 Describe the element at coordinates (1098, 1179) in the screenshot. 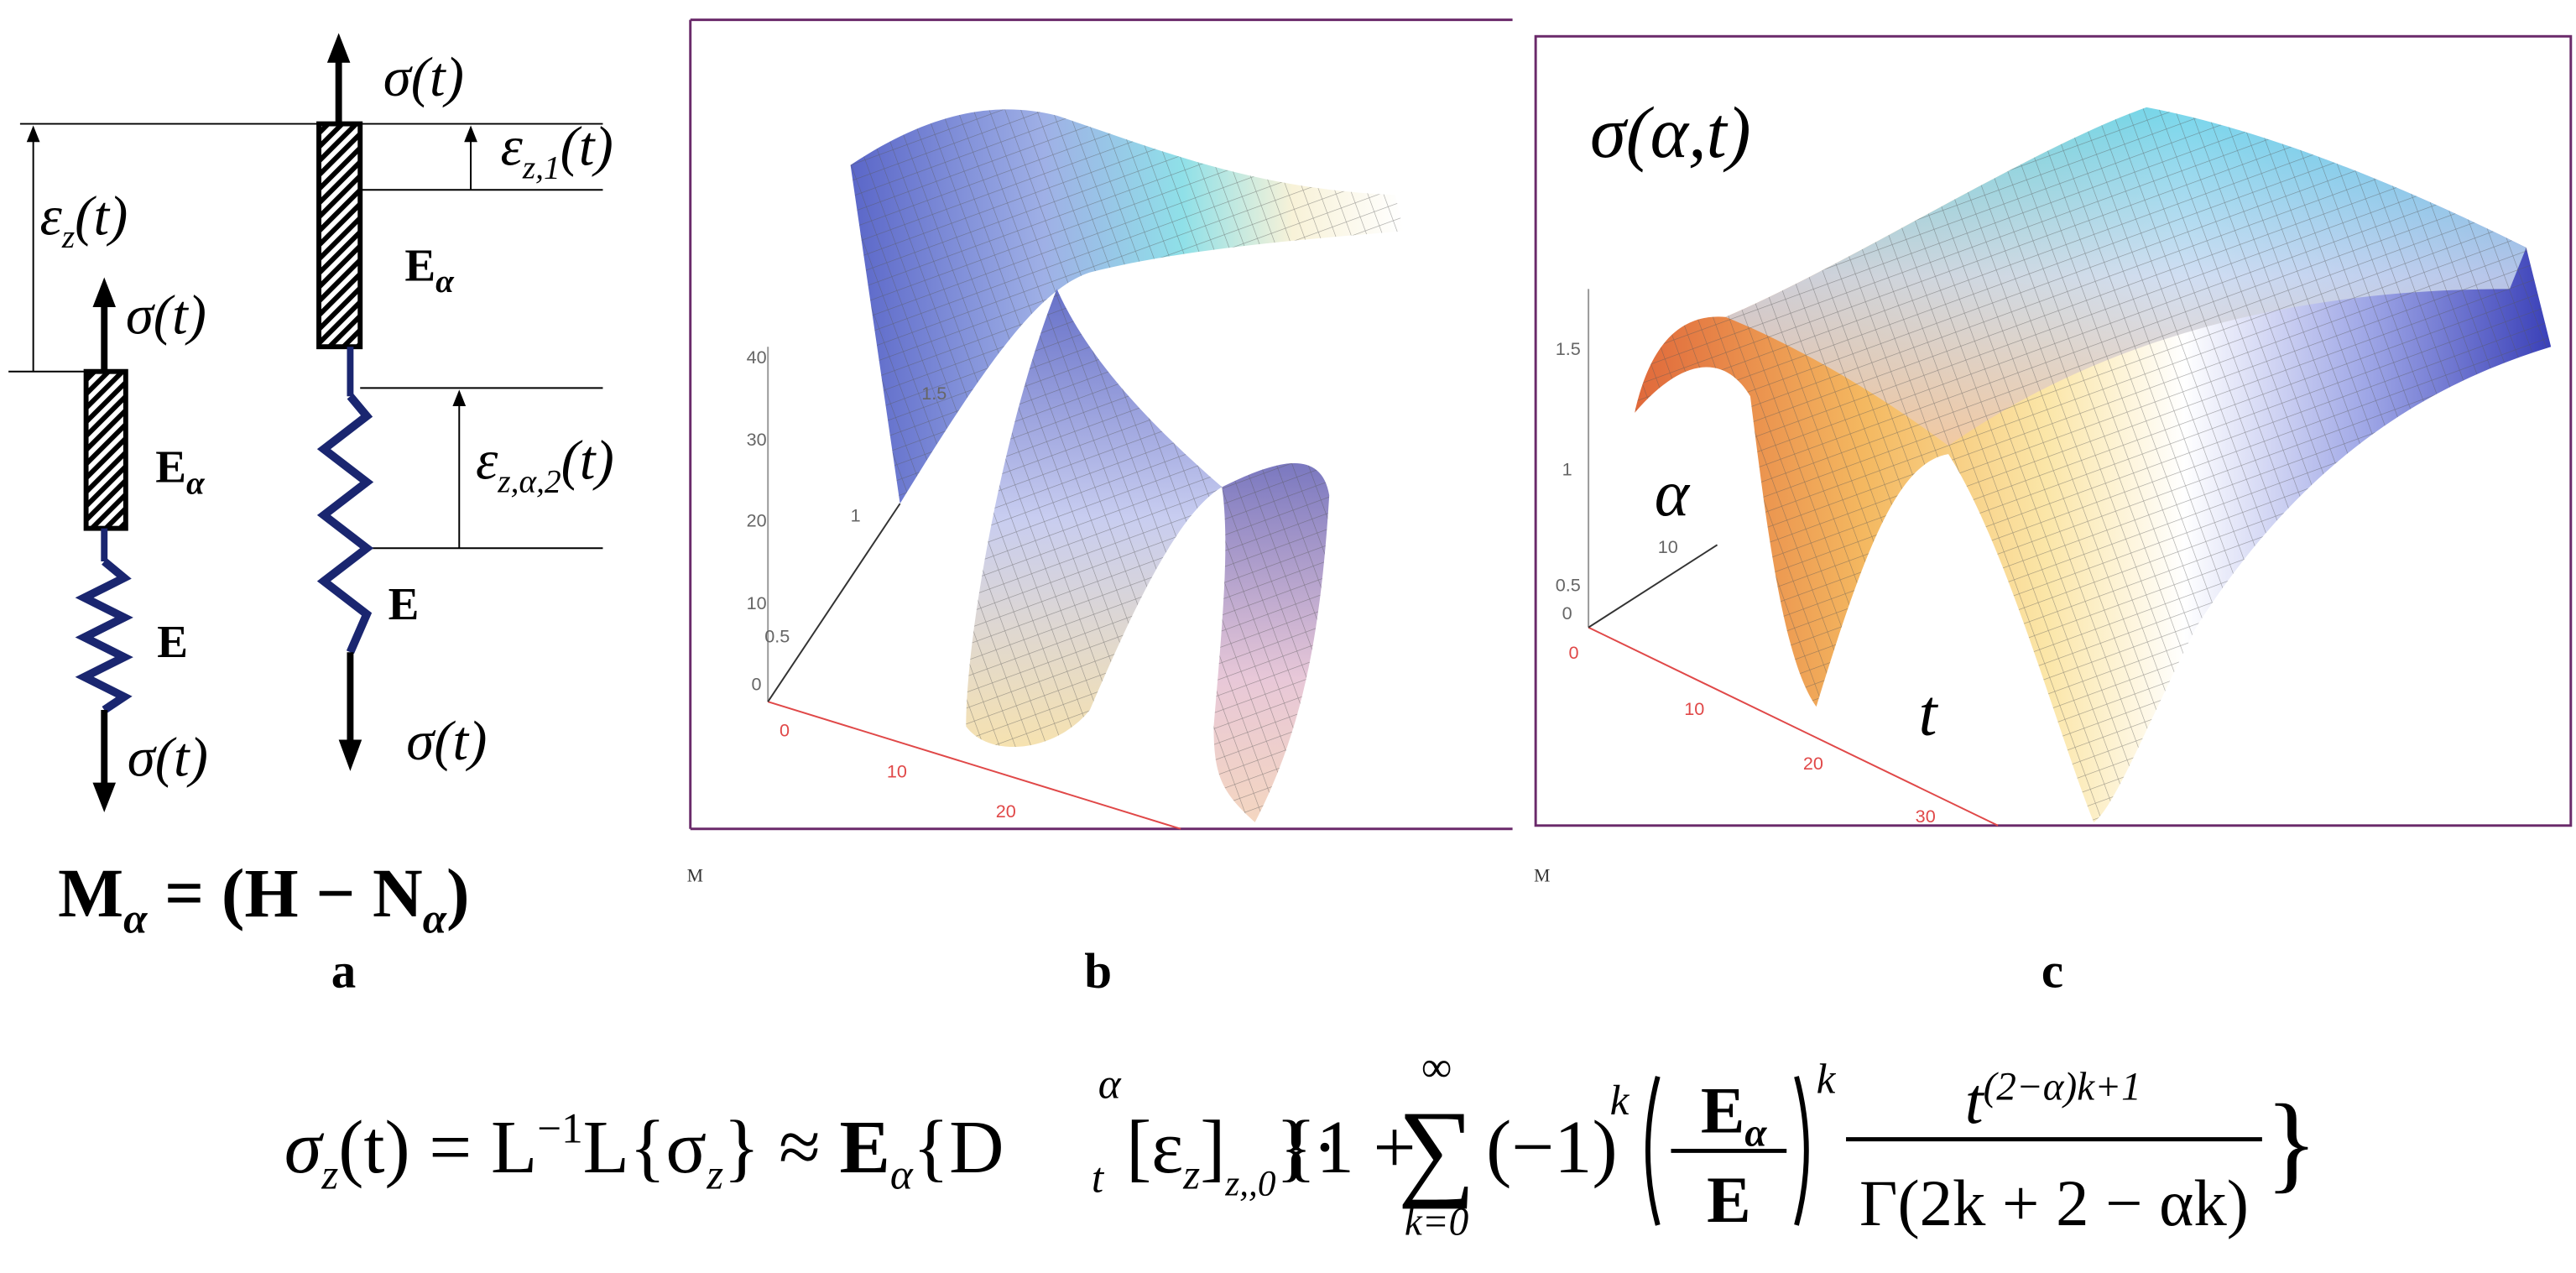

I see `formula-subscript: t` at that location.